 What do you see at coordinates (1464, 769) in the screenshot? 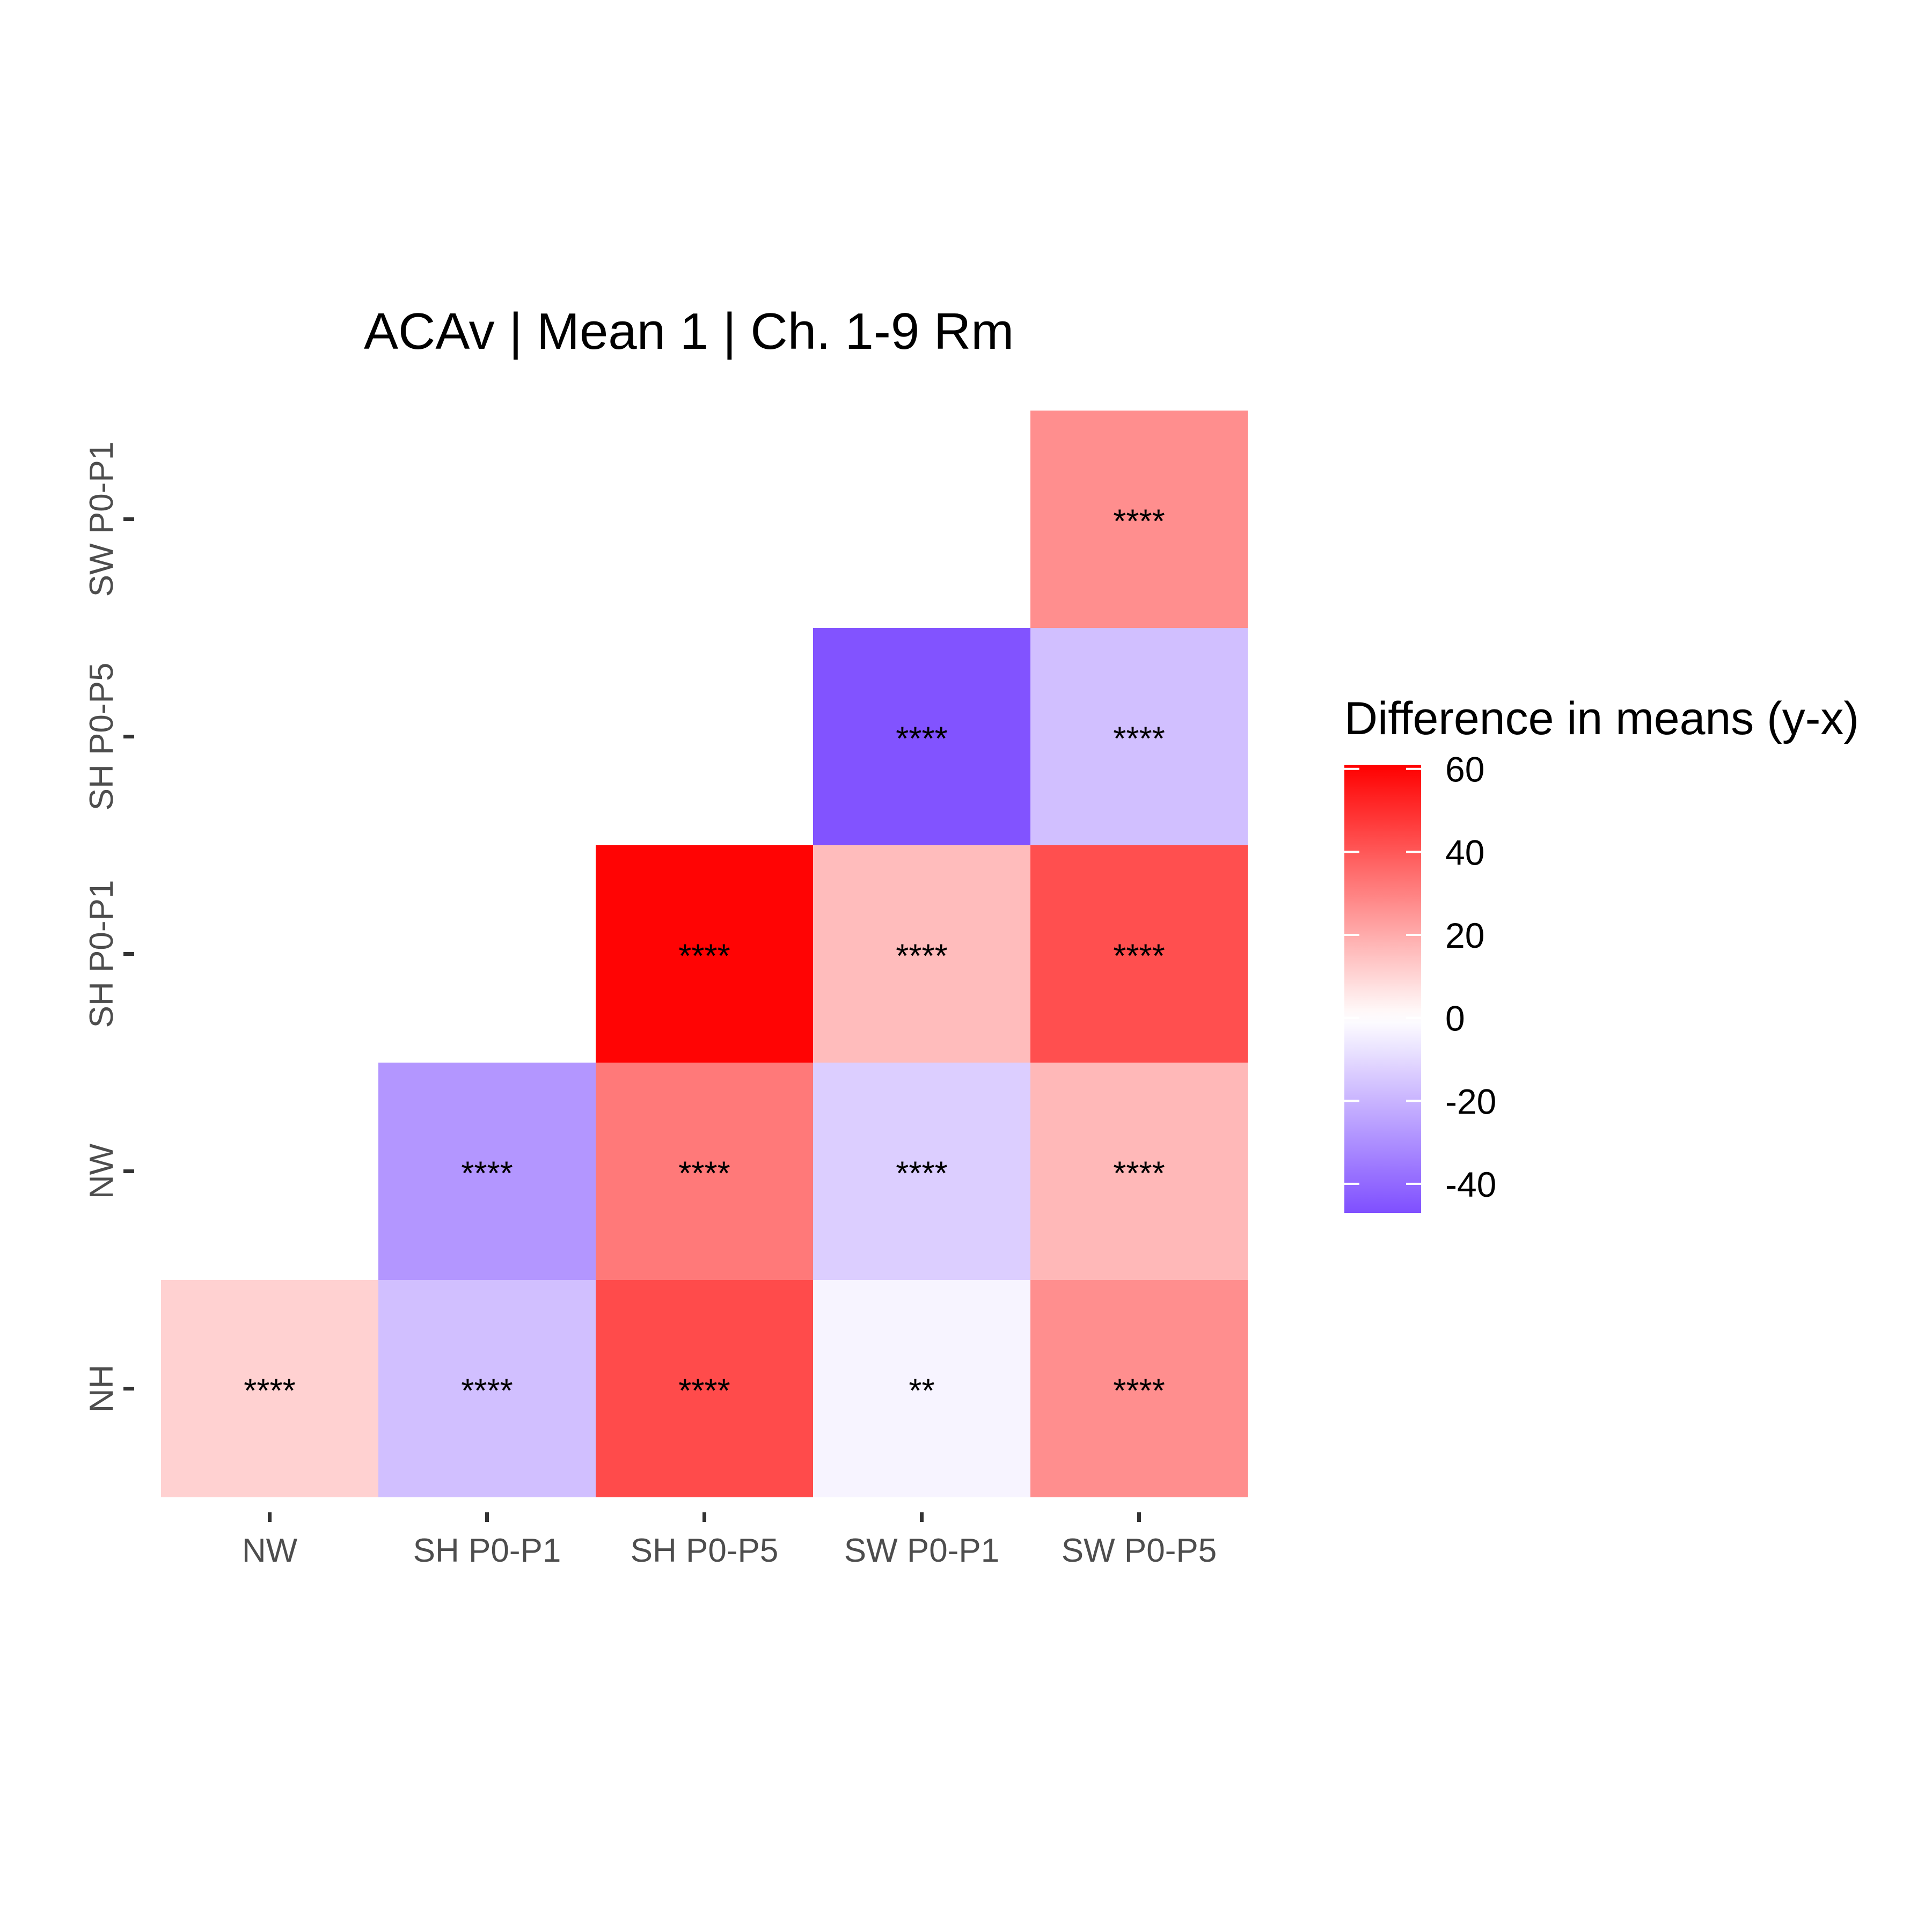
I see `legend-tick-label: 60` at bounding box center [1464, 769].